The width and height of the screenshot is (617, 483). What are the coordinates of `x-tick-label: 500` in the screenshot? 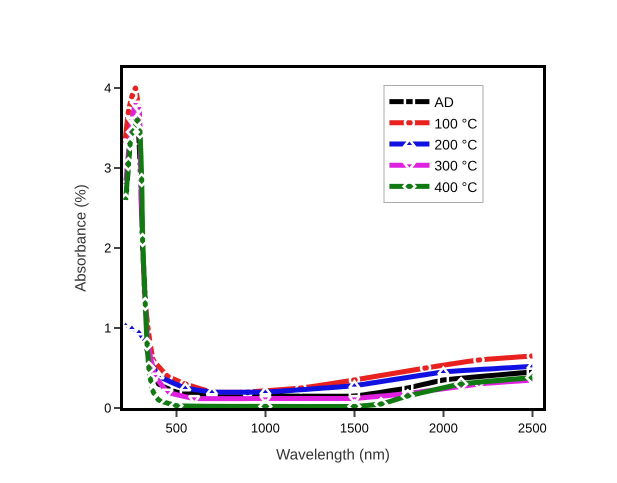 It's located at (177, 428).